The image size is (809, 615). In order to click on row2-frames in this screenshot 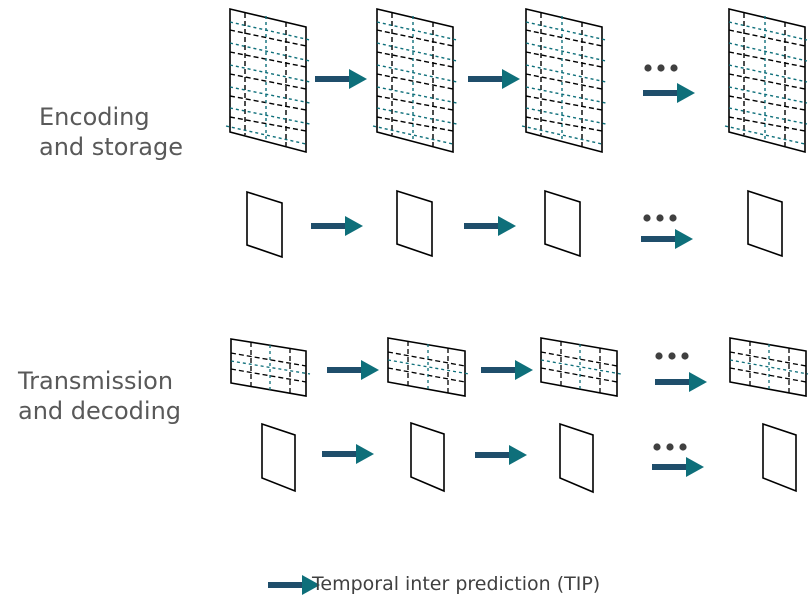, I will do `click(514, 224)`.